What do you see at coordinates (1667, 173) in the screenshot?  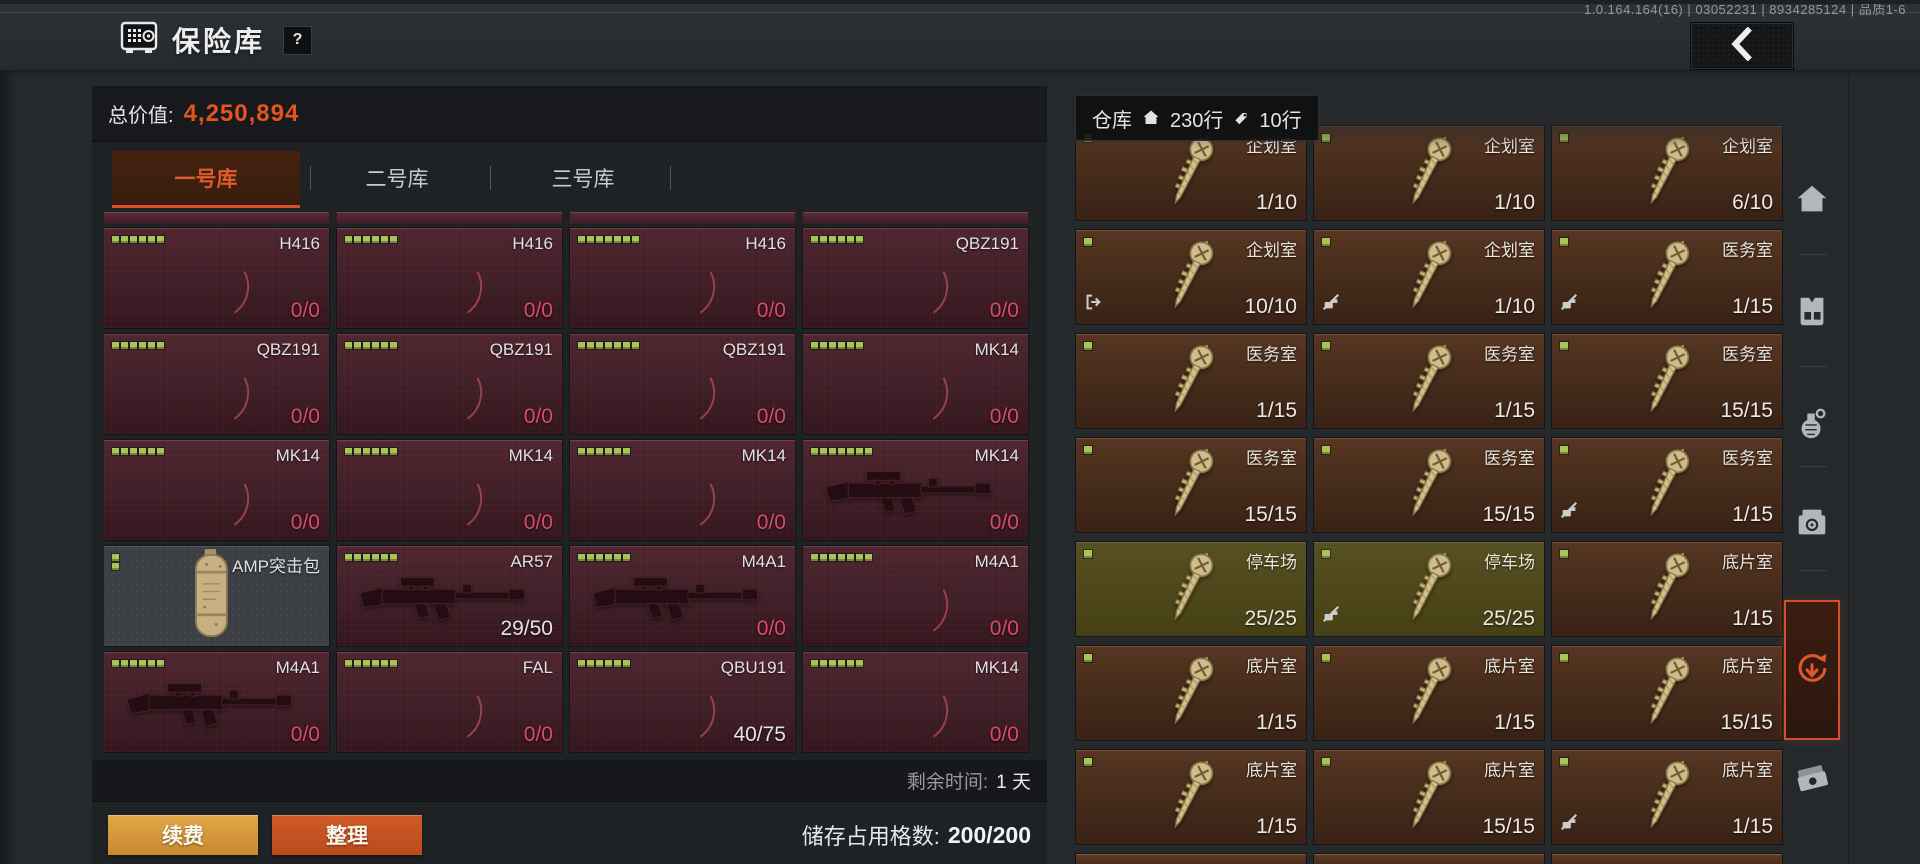 I see `key-item-cell: 企划室 6/10` at bounding box center [1667, 173].